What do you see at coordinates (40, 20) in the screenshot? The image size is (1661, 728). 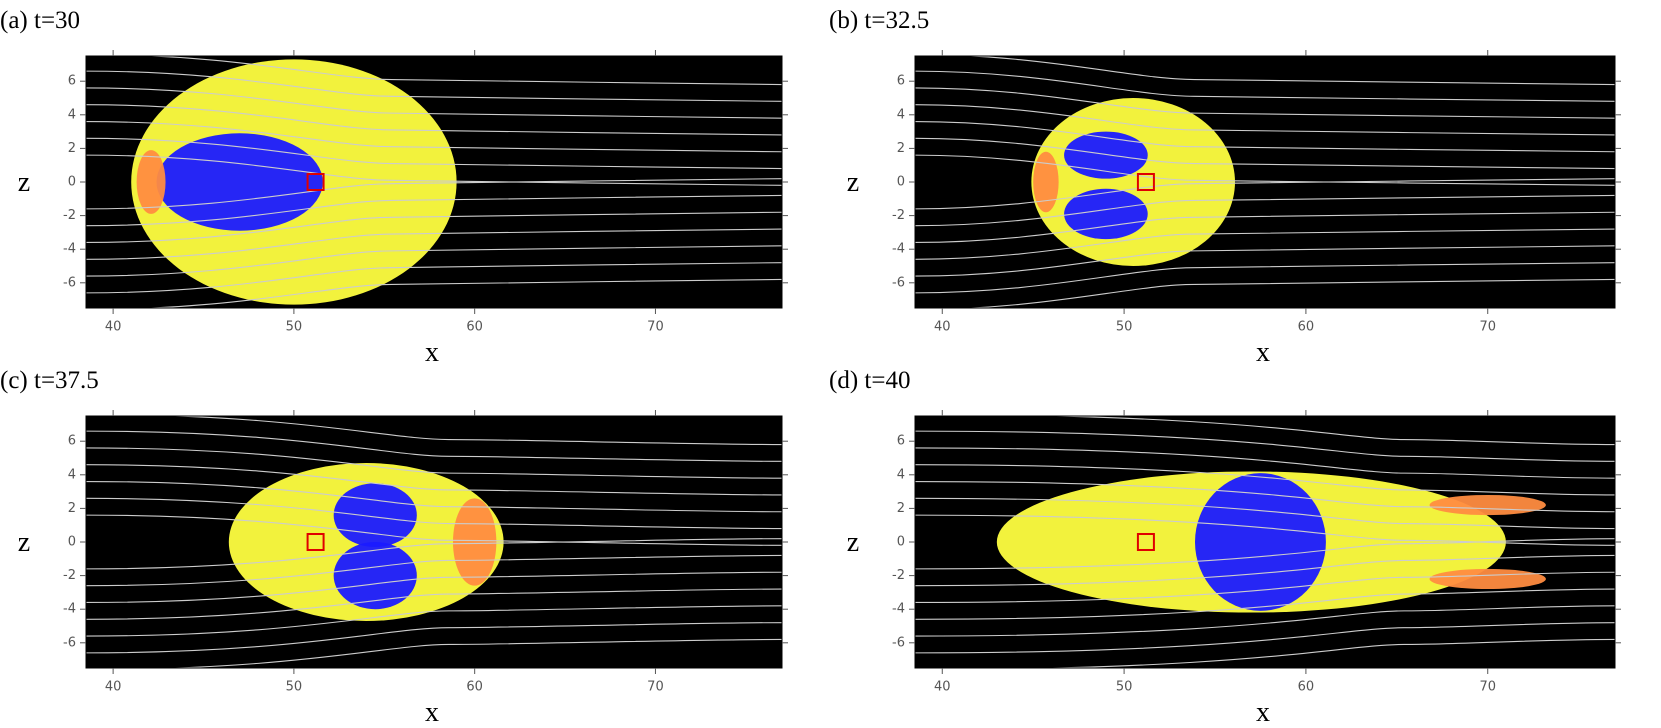 I see `panel-title: (a) t=30` at bounding box center [40, 20].